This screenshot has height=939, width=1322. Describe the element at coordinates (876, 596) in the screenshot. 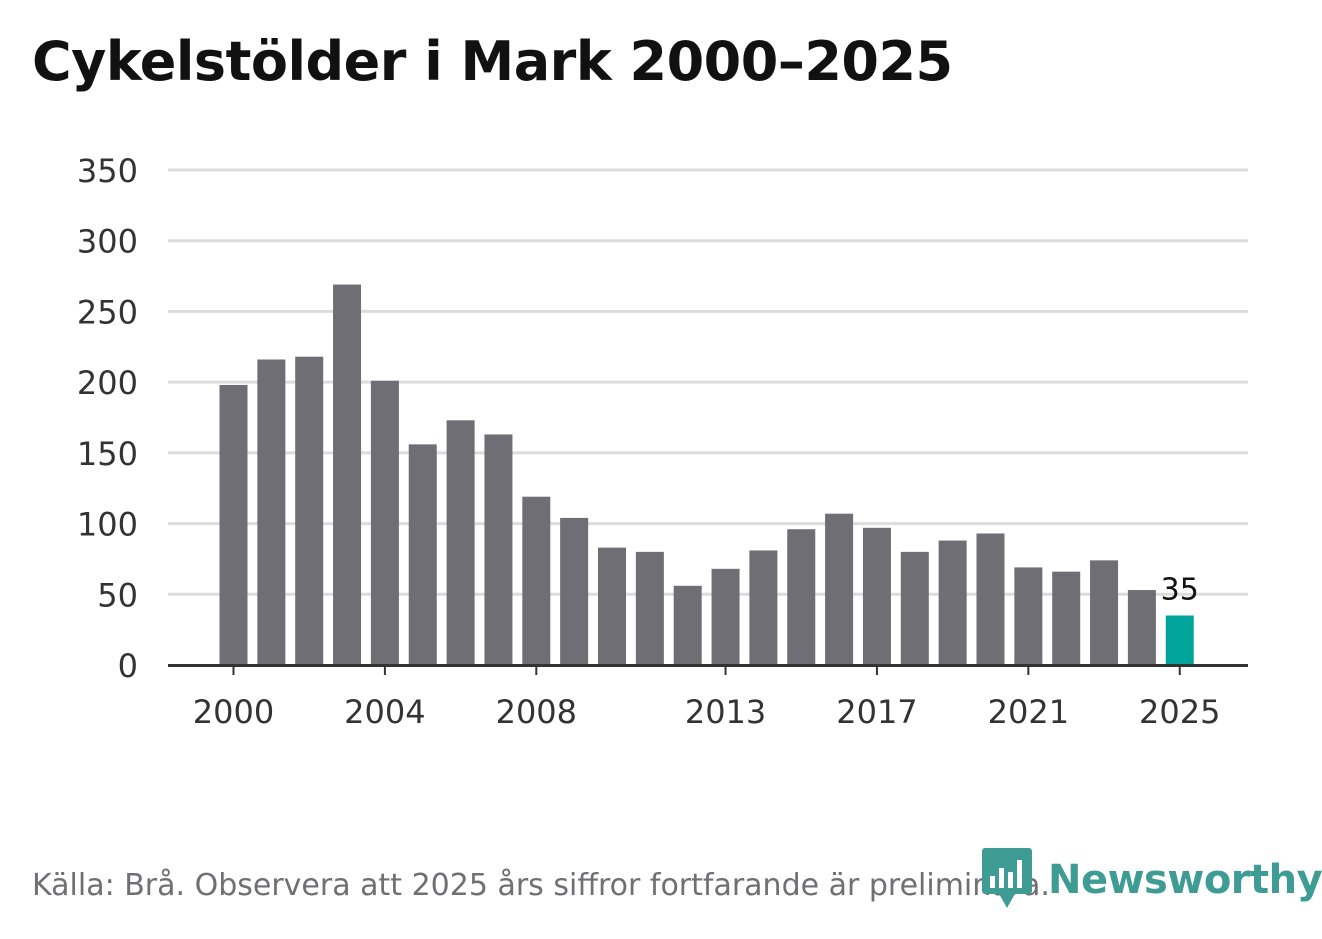

I see `bar-2017` at that location.